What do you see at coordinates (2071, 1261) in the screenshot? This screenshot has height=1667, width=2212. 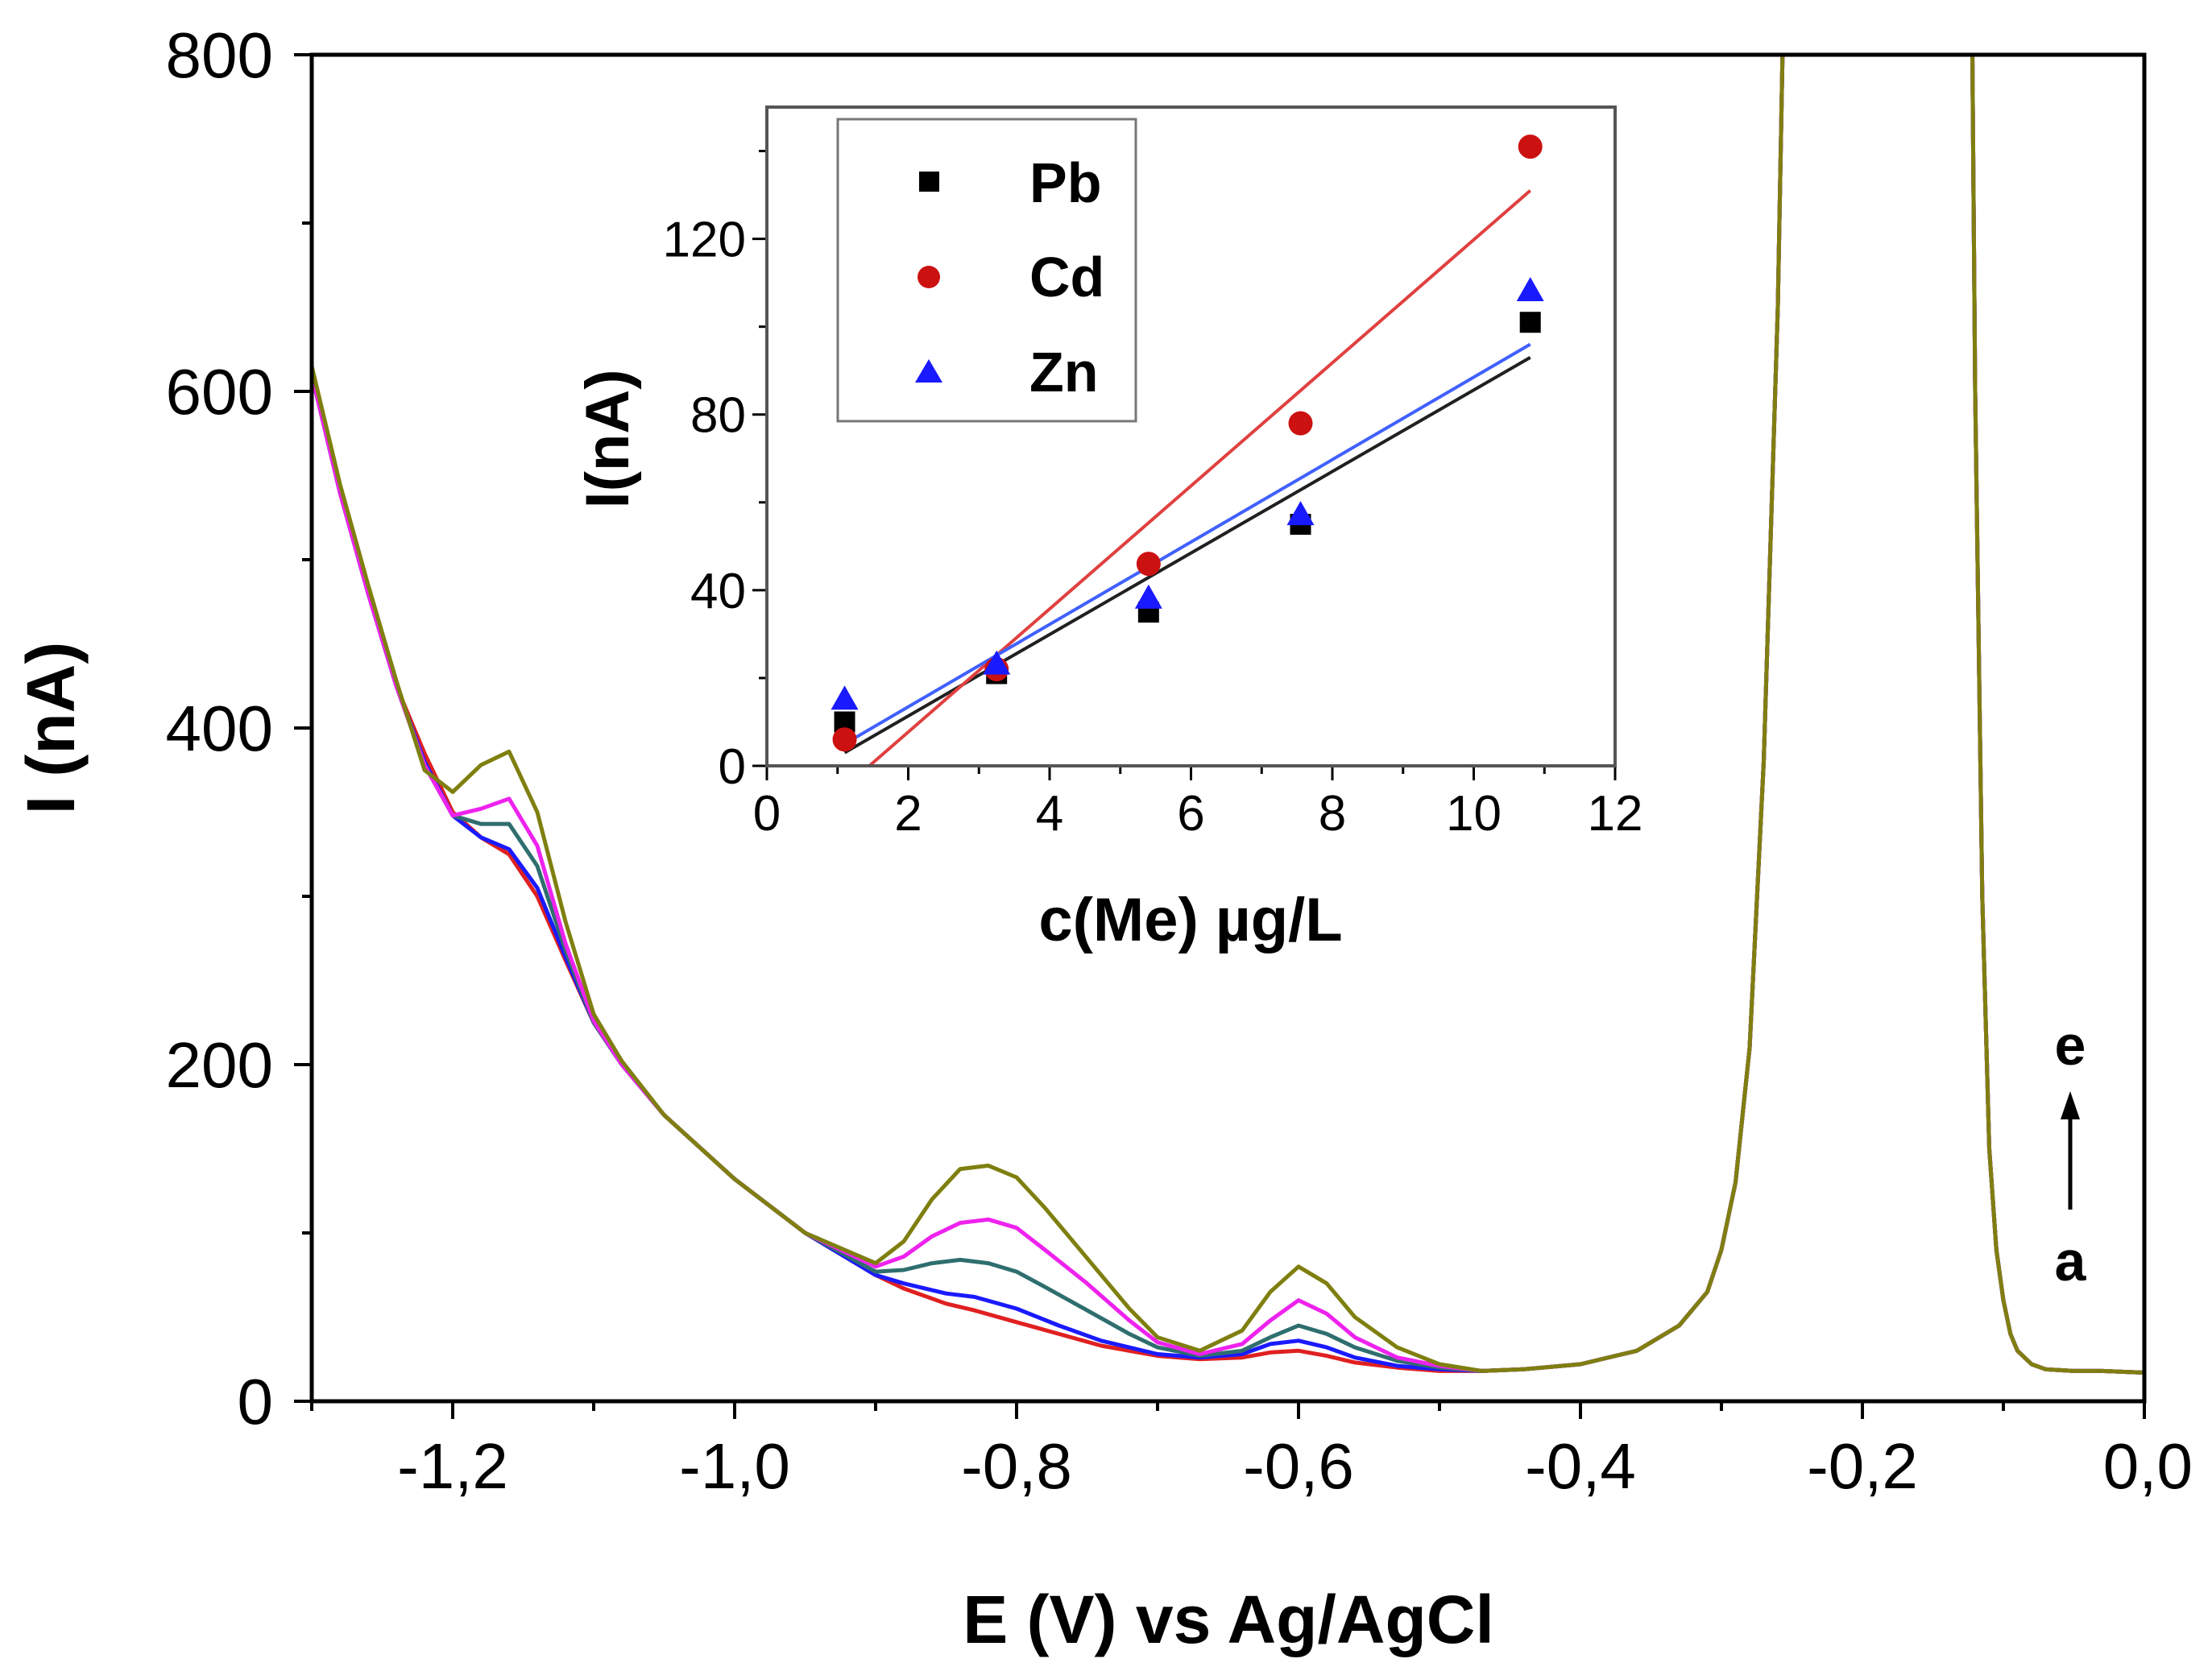 I see `annotation-curve-a: a` at bounding box center [2071, 1261].